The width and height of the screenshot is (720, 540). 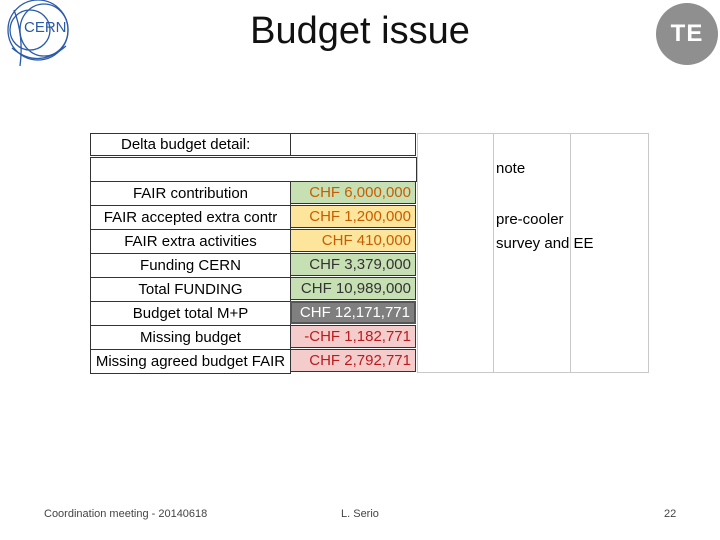 What do you see at coordinates (353, 336) in the screenshot?
I see `row-value: -CHF 1,182,771` at bounding box center [353, 336].